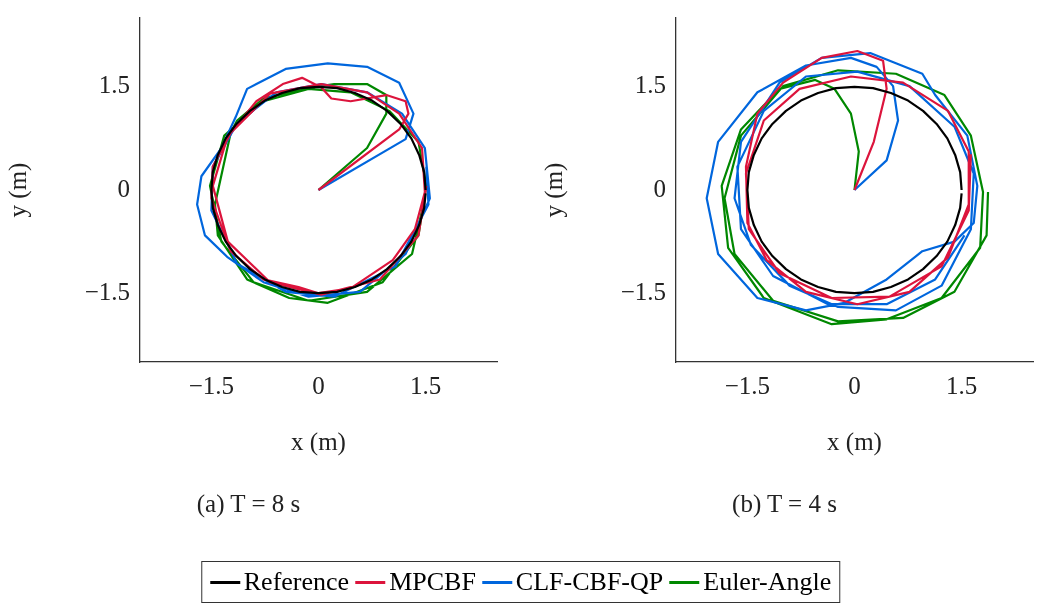  I want to click on text: (a) T = 8 s, so click(248, 503).